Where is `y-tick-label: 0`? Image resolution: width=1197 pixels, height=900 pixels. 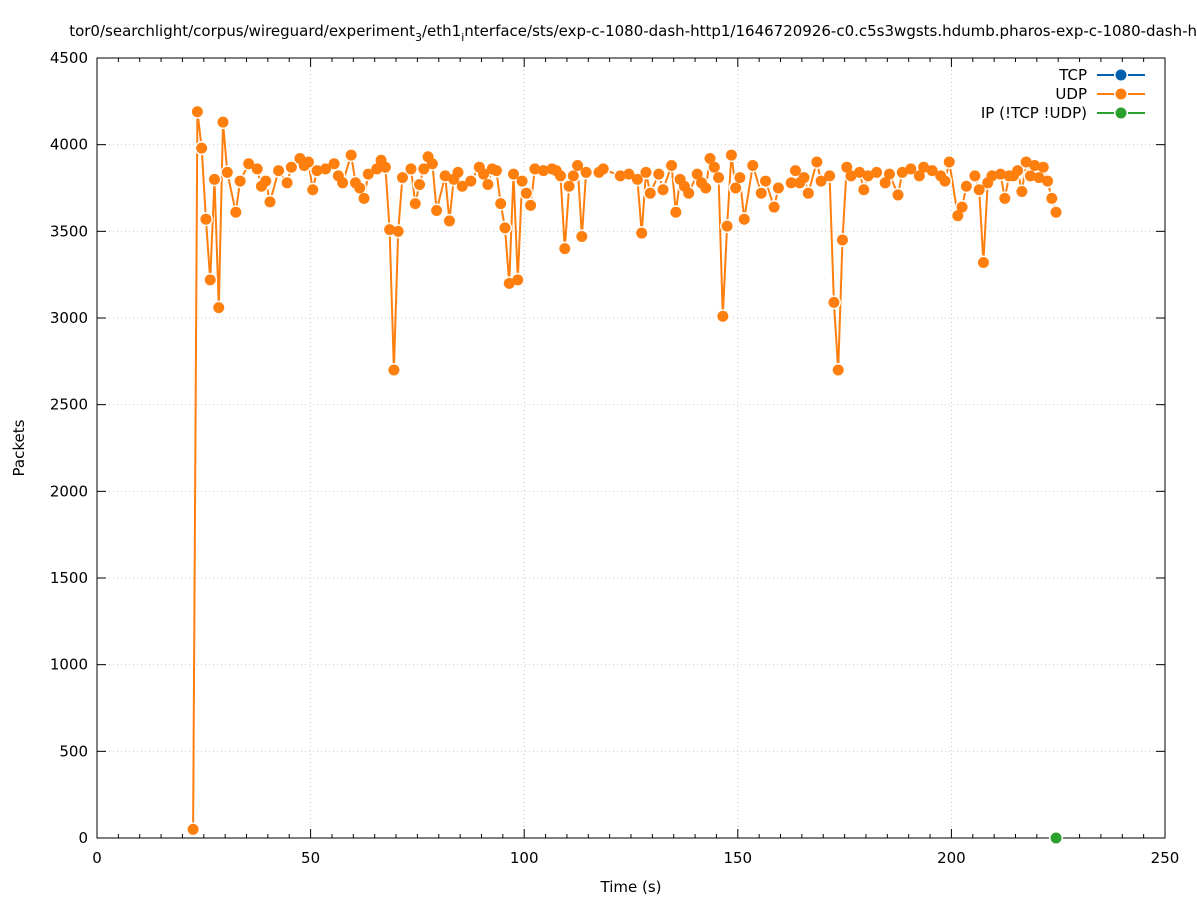
y-tick-label: 0 is located at coordinates (83, 838).